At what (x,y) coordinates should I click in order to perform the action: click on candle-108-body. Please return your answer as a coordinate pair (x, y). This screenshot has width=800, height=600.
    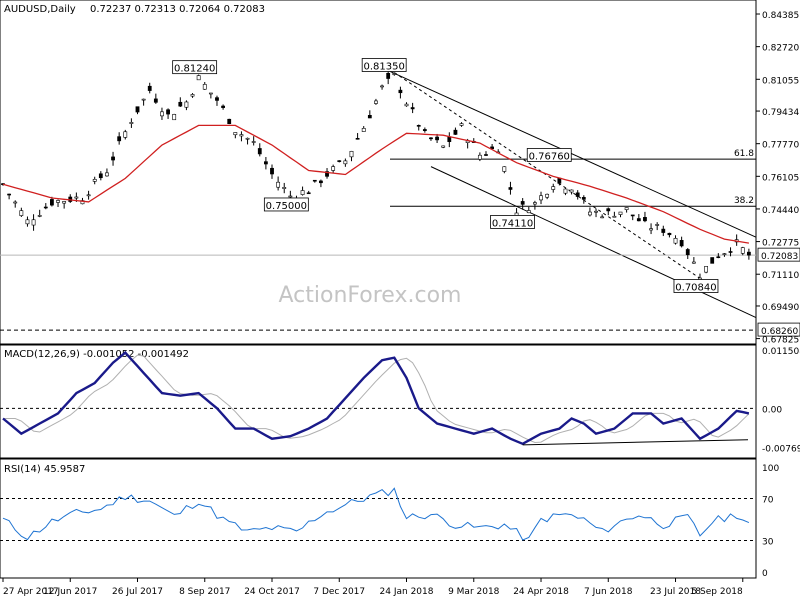
    Looking at the image, I should click on (663, 230).